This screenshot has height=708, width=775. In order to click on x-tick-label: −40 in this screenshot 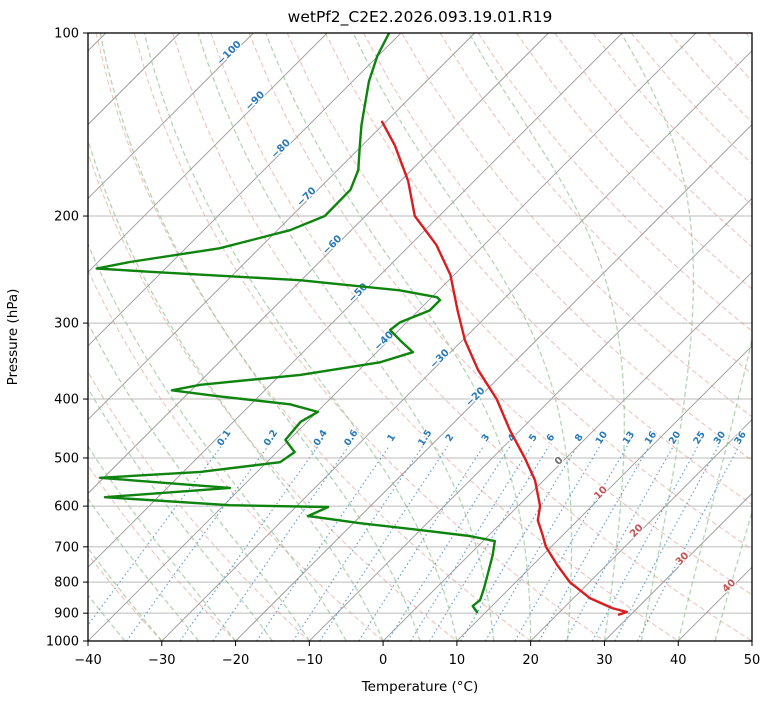, I will do `click(87, 660)`.